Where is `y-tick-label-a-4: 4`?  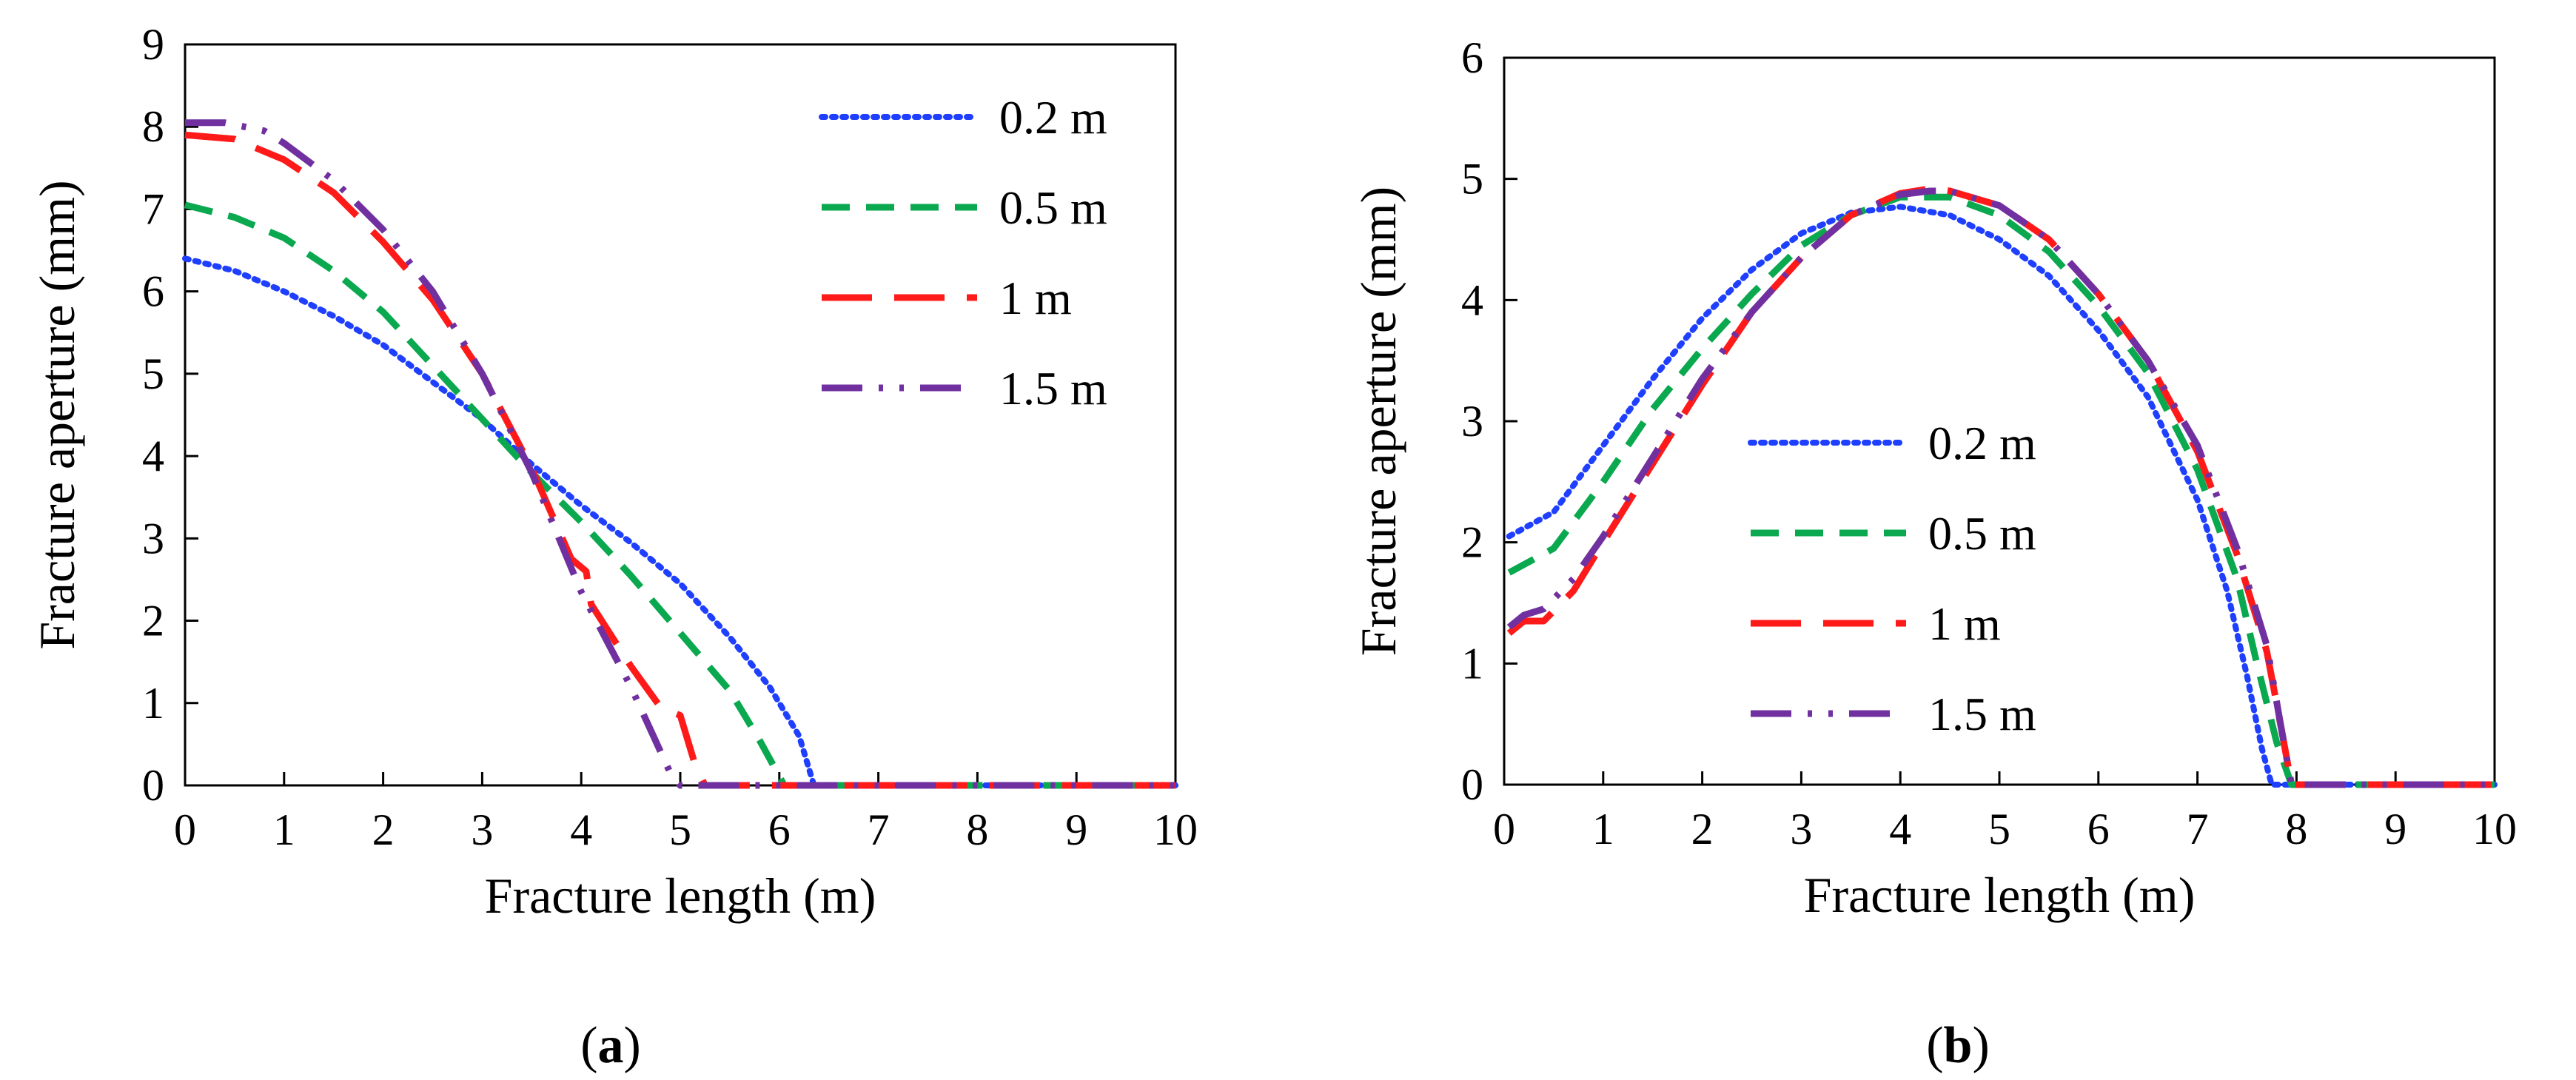
y-tick-label-a-4: 4 is located at coordinates (153, 456).